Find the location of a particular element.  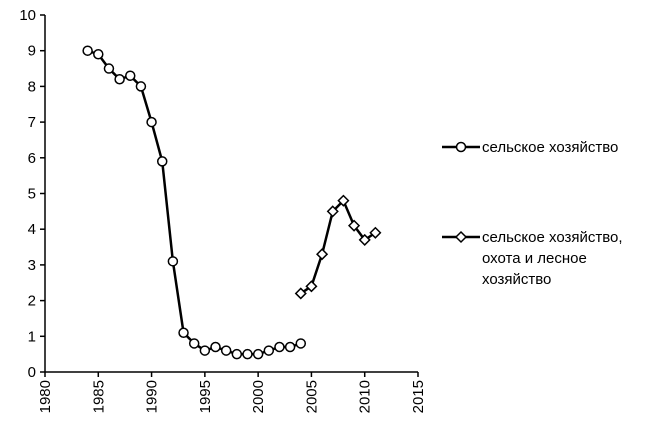

series-line is located at coordinates (338, 246).